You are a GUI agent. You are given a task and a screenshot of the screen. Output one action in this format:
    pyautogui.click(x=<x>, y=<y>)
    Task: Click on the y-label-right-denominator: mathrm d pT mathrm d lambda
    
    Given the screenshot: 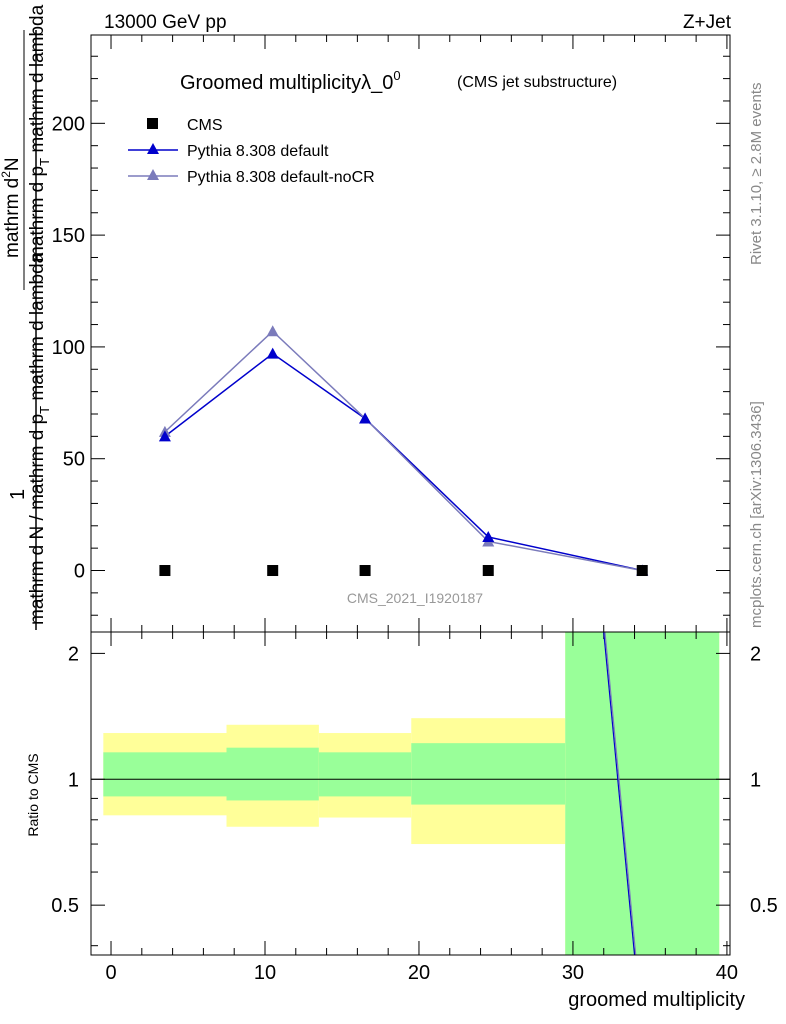 What is the action you would take?
    pyautogui.click(x=39, y=133)
    